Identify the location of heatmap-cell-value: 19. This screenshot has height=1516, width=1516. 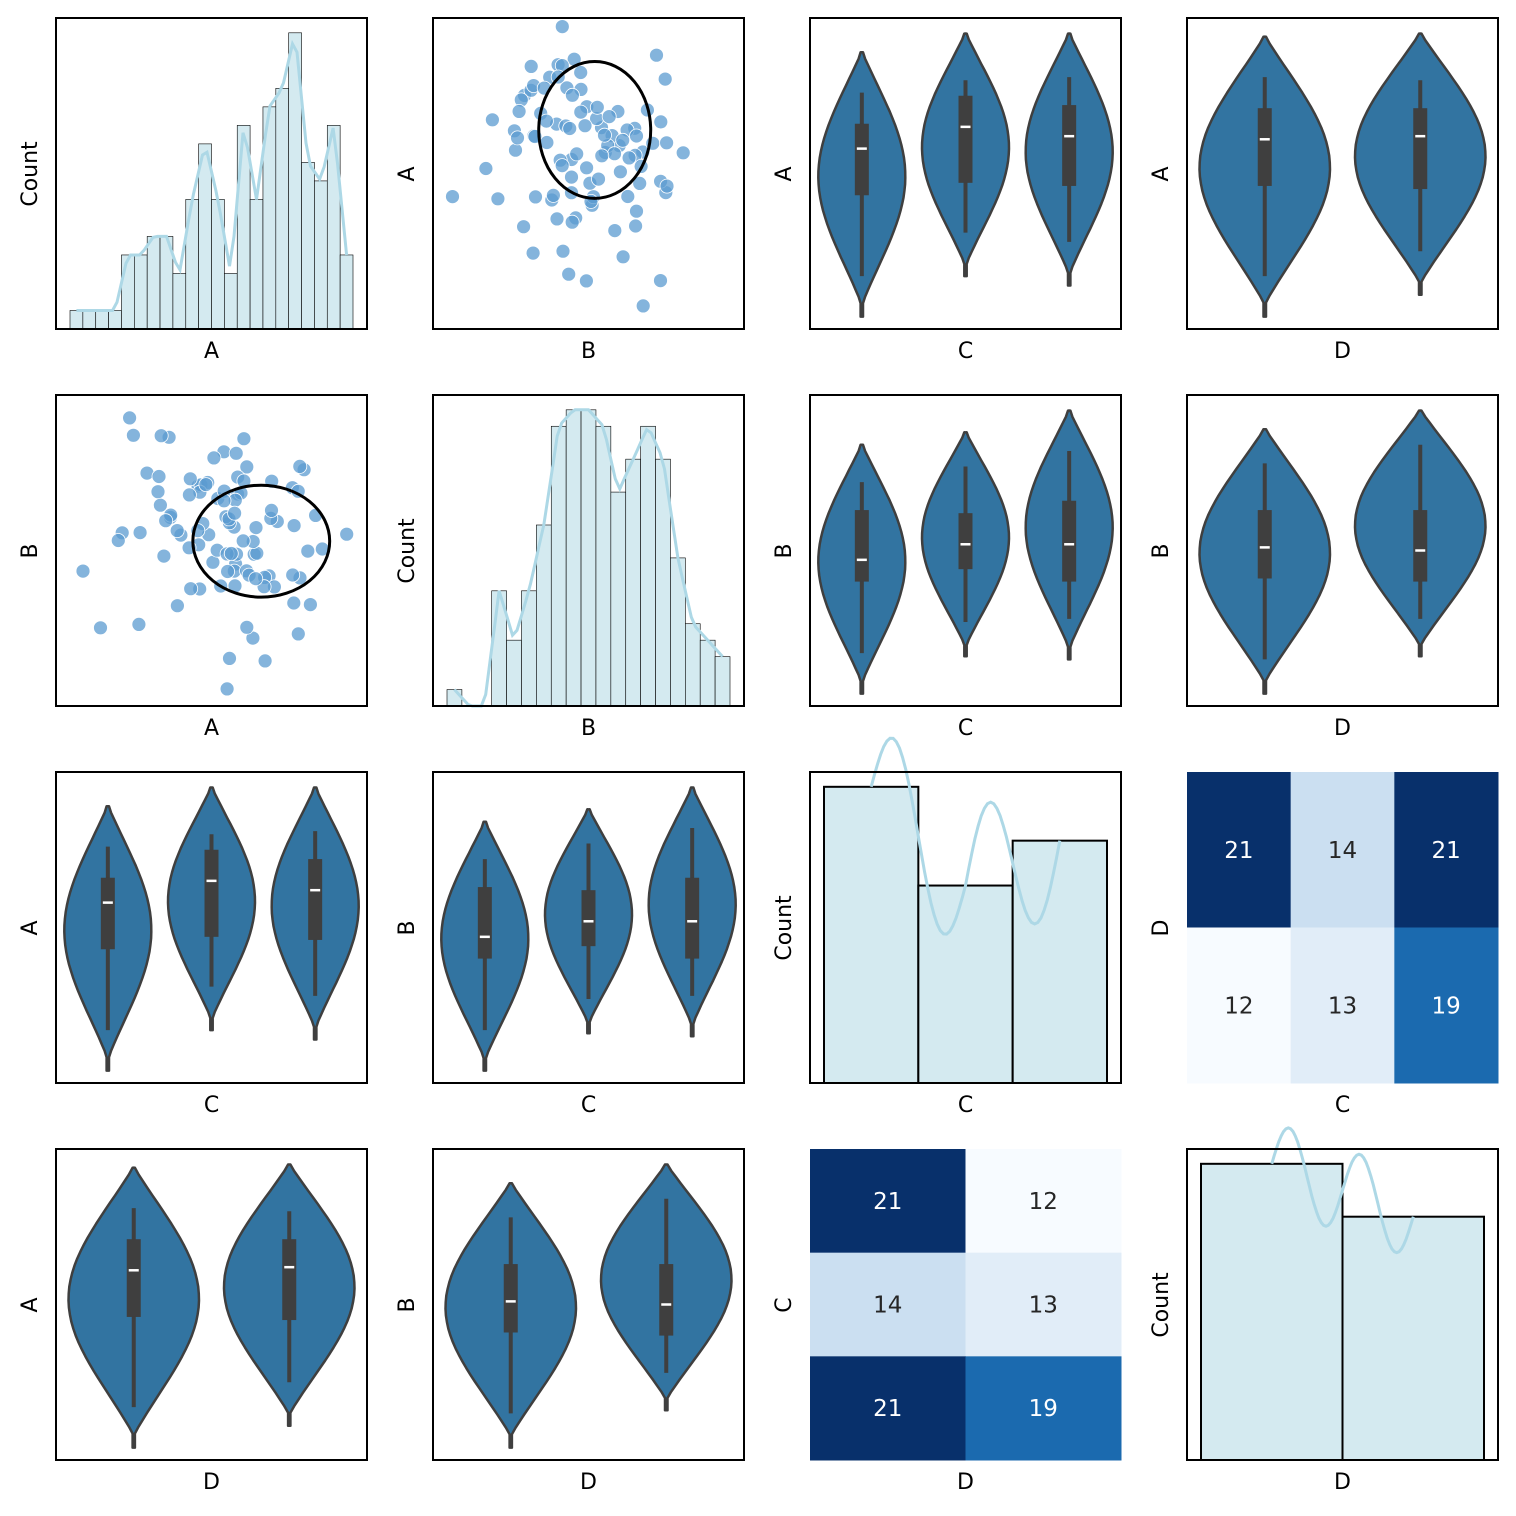
(1043, 1409).